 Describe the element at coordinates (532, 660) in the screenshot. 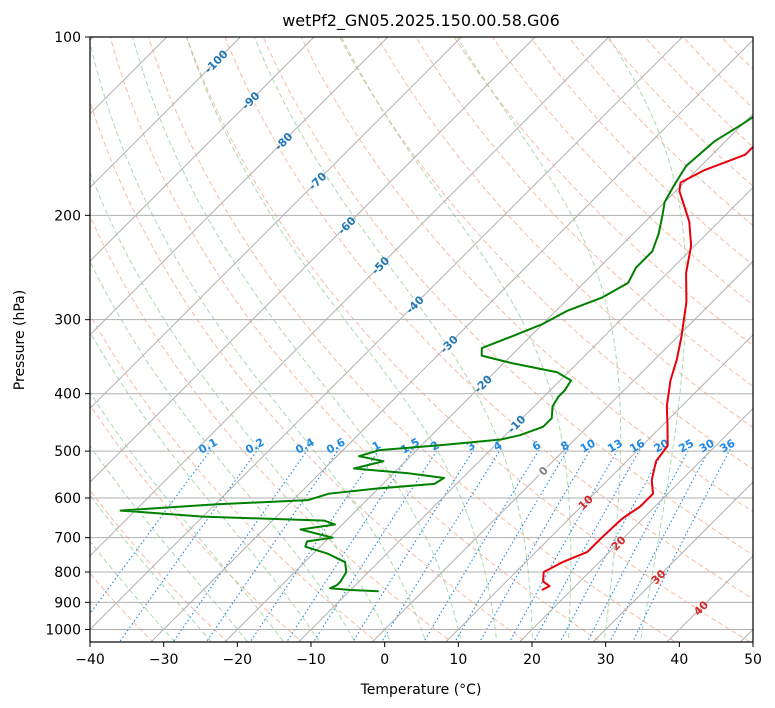

I see `x-tick-label: 20` at that location.